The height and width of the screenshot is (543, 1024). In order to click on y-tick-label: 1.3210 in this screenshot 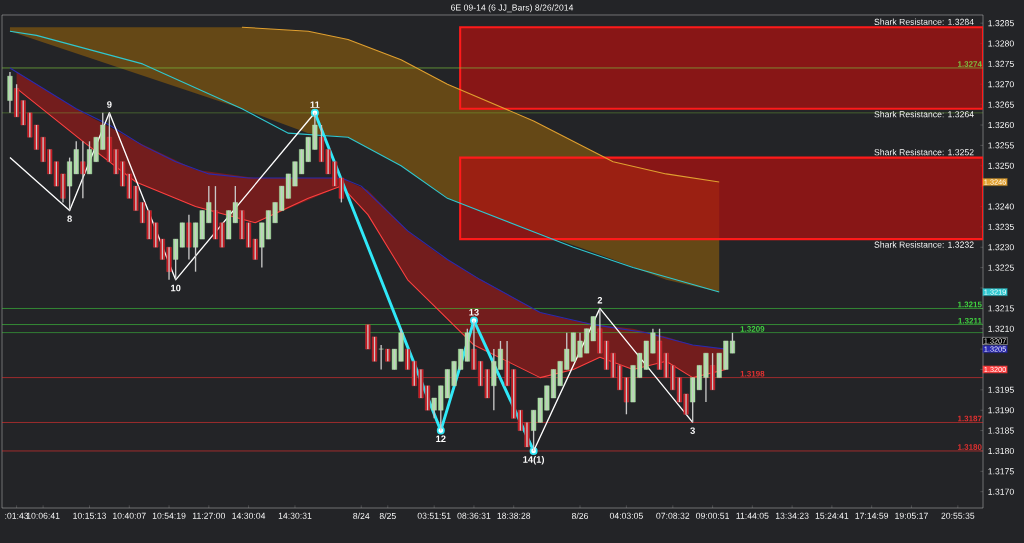, I will do `click(1001, 328)`.